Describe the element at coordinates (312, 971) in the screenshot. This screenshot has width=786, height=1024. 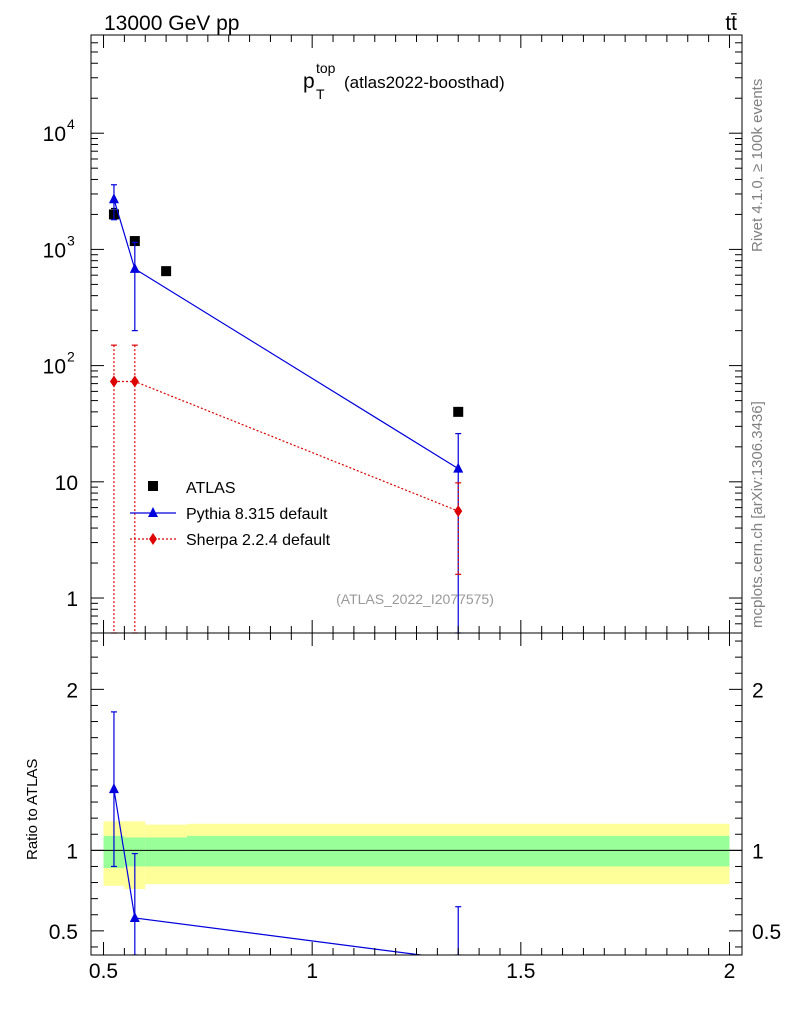
I see `ratio-xtick-label: 1` at that location.